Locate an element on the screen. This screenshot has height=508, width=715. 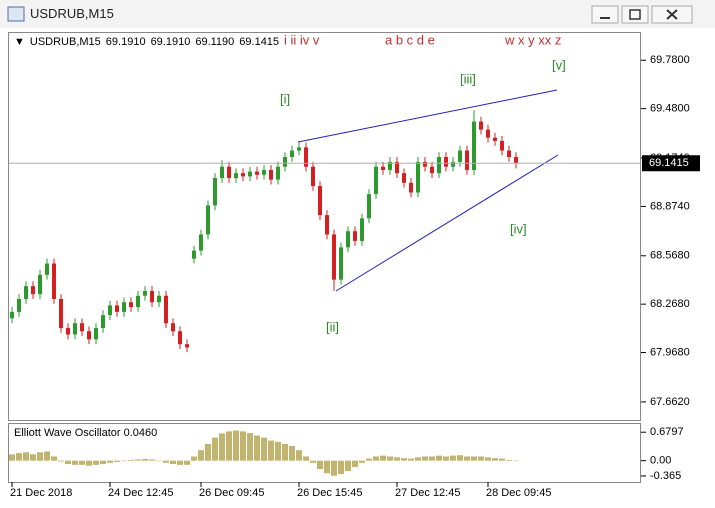
wave-label: a b c d e is located at coordinates (410, 39).